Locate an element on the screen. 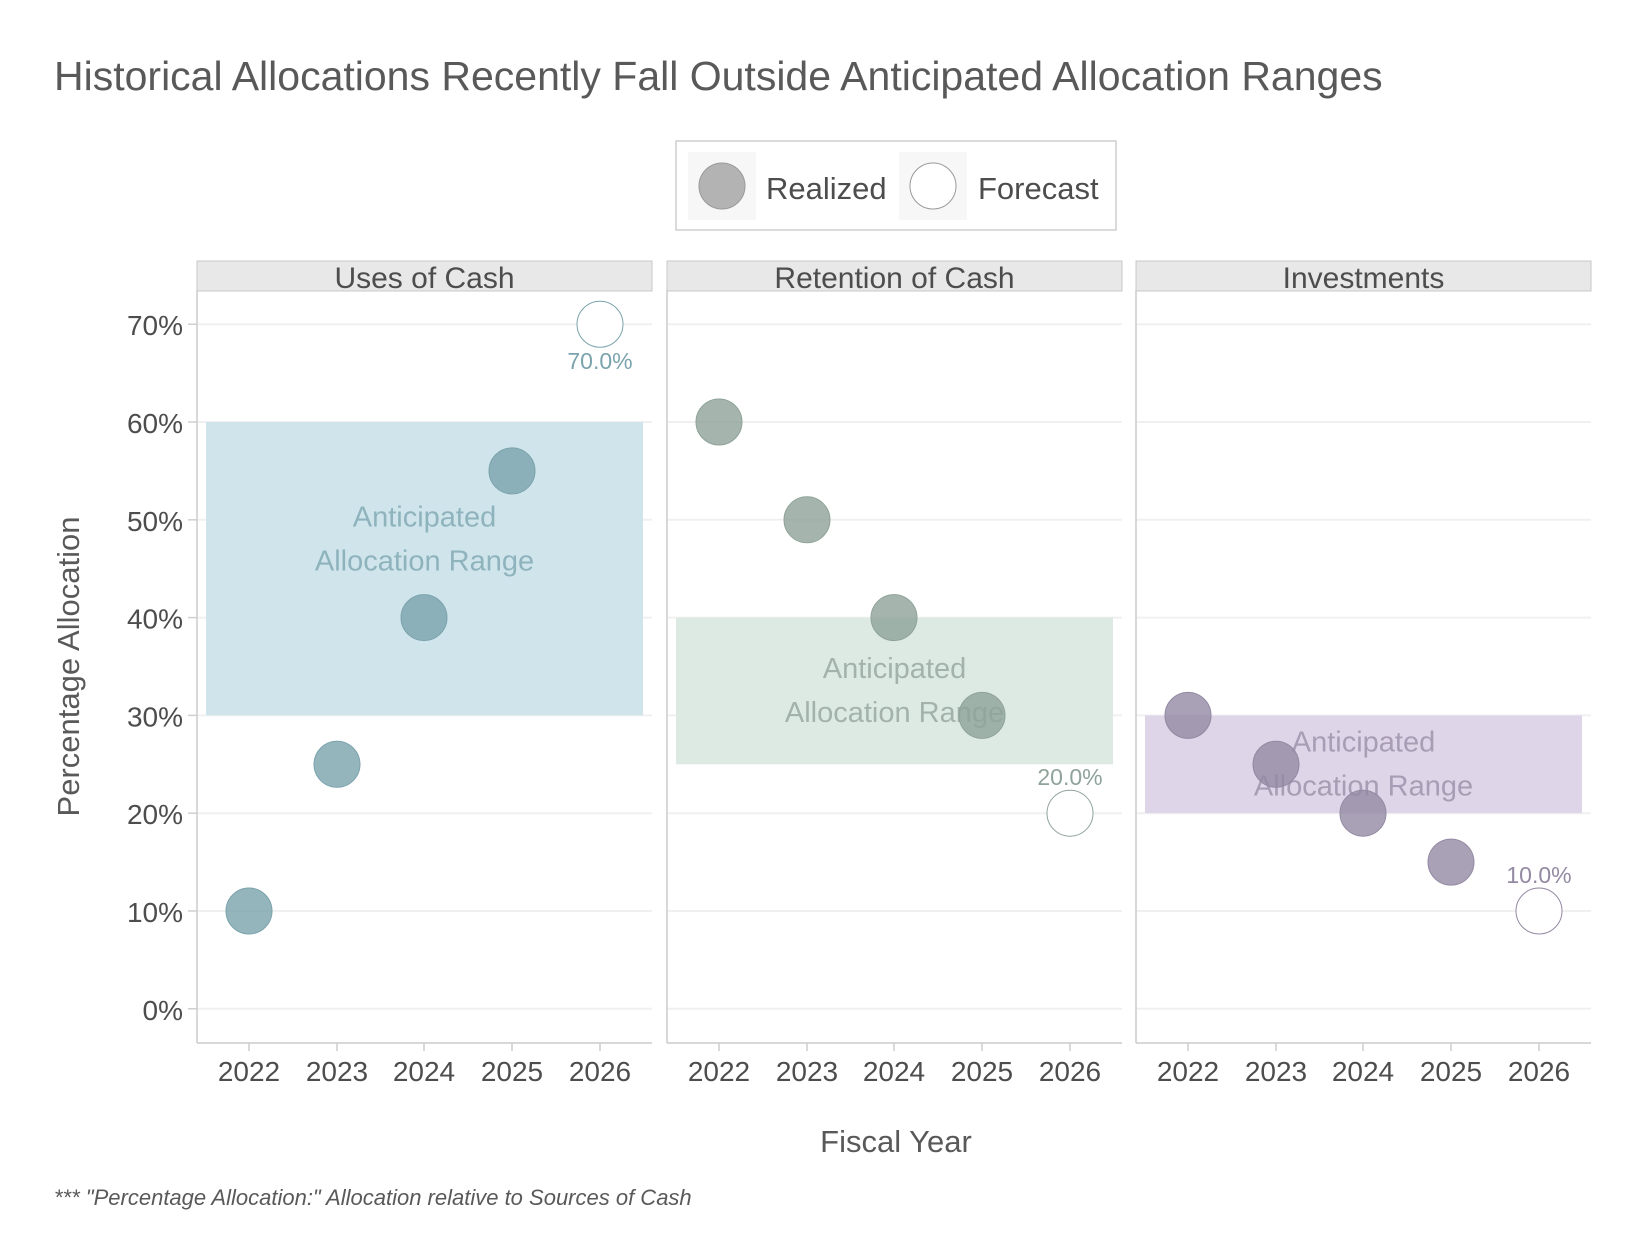  x-axis-title: Fiscal Year is located at coordinates (896, 1141).